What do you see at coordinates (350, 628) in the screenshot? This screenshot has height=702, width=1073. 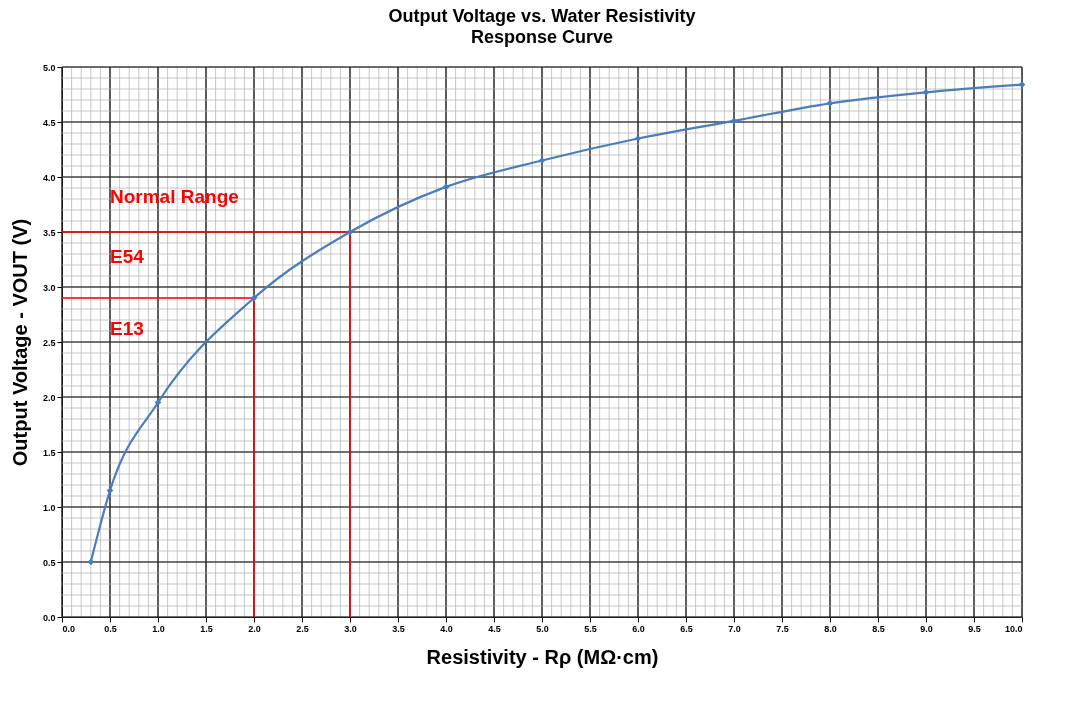 I see `x-tick-label: 3.0` at bounding box center [350, 628].